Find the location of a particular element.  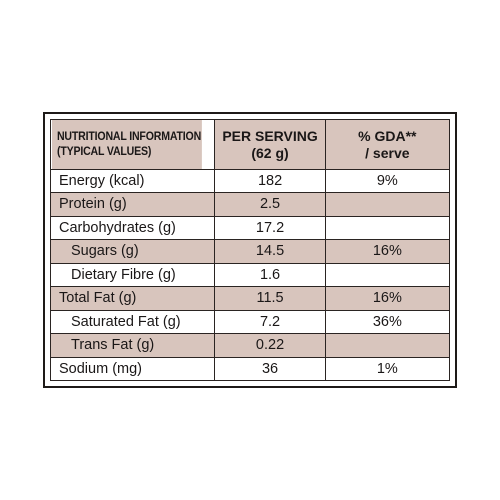

gda-header: % GDA** / serve is located at coordinates (387, 144).